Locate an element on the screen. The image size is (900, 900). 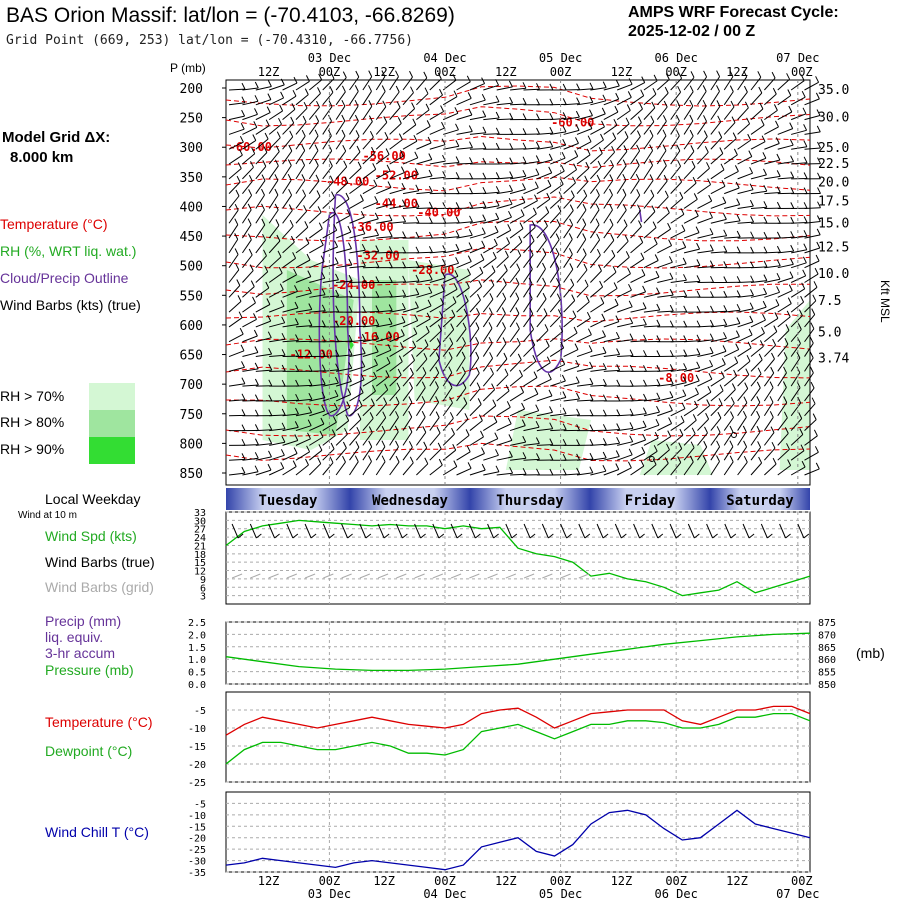
kft-tick-label: 3.74 is located at coordinates (833, 359).